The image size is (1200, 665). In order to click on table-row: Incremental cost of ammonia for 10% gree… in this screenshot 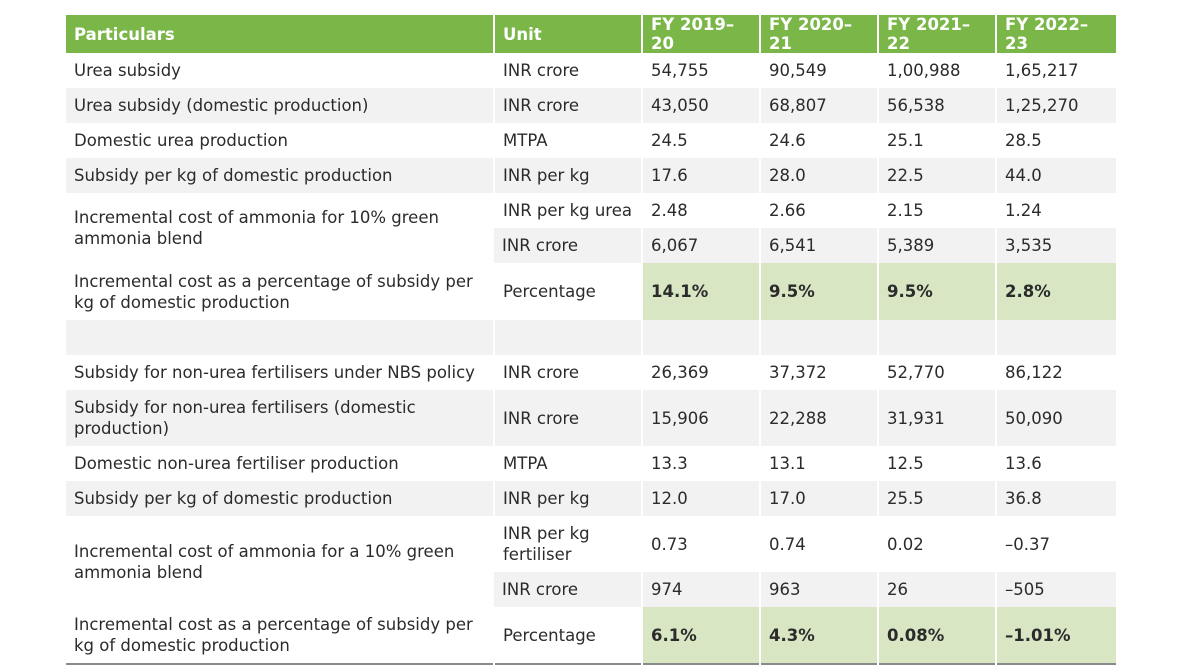, I will do `click(591, 228)`.